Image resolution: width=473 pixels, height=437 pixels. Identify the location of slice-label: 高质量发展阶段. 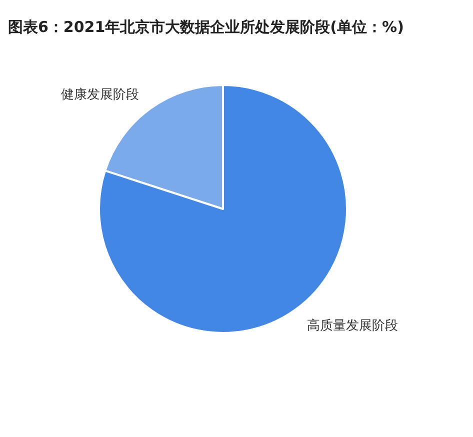
(352, 325).